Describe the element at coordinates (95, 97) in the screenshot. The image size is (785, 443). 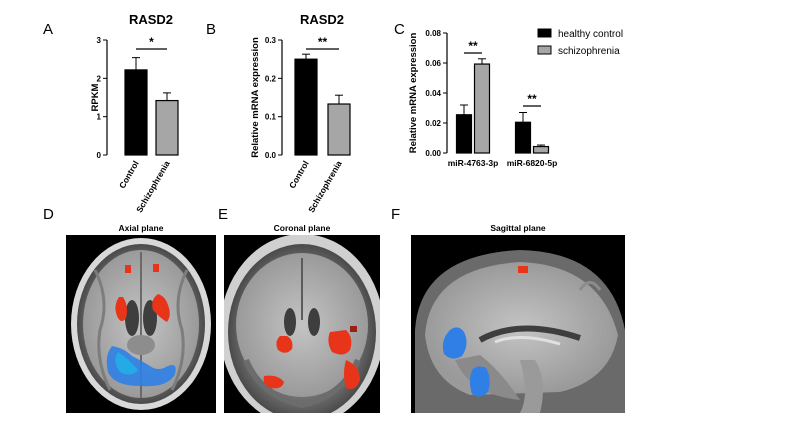
I see `y-axis-label: RPKM` at that location.